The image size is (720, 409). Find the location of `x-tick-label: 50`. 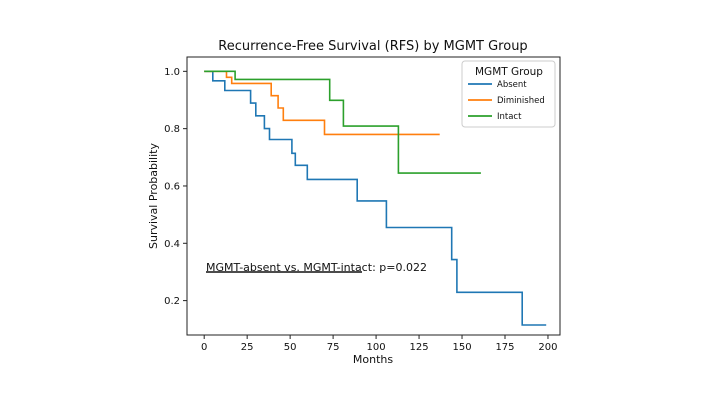

x-tick-label: 50 is located at coordinates (290, 347).